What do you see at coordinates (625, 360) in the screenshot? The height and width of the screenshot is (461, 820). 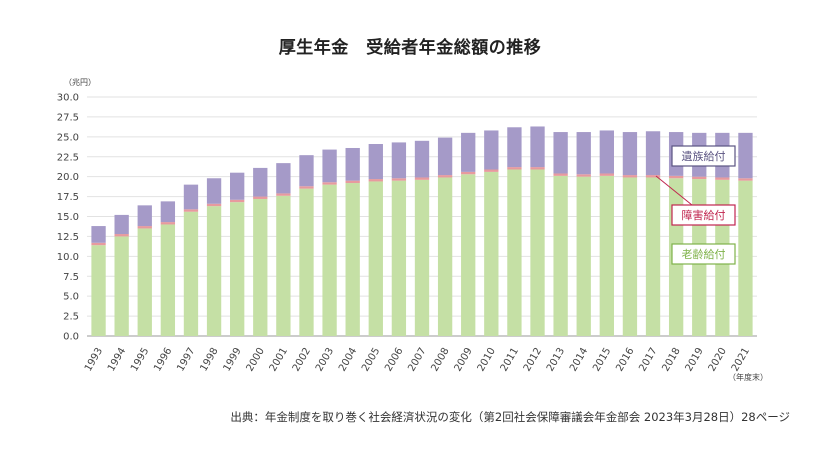 I see `x-tick-label: 2016` at bounding box center [625, 360].